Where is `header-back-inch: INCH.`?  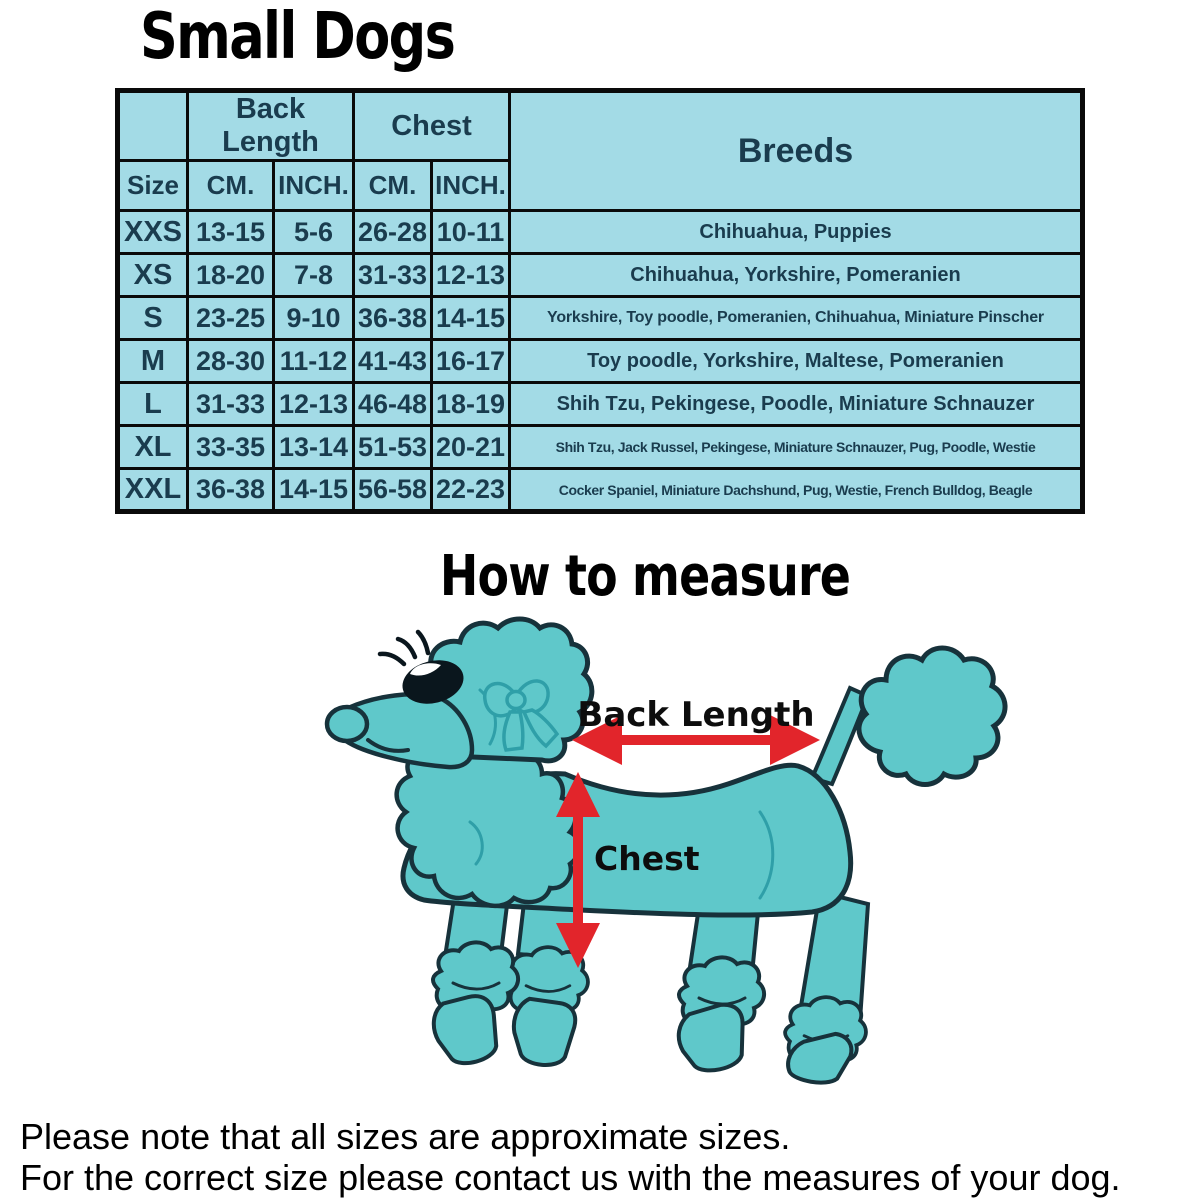
header-back-inch: INCH. is located at coordinates (313, 185).